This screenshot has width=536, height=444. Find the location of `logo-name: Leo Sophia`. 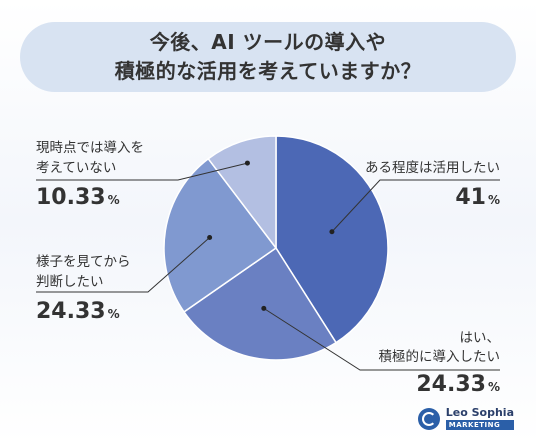

logo-name: Leo Sophia is located at coordinates (479, 412).